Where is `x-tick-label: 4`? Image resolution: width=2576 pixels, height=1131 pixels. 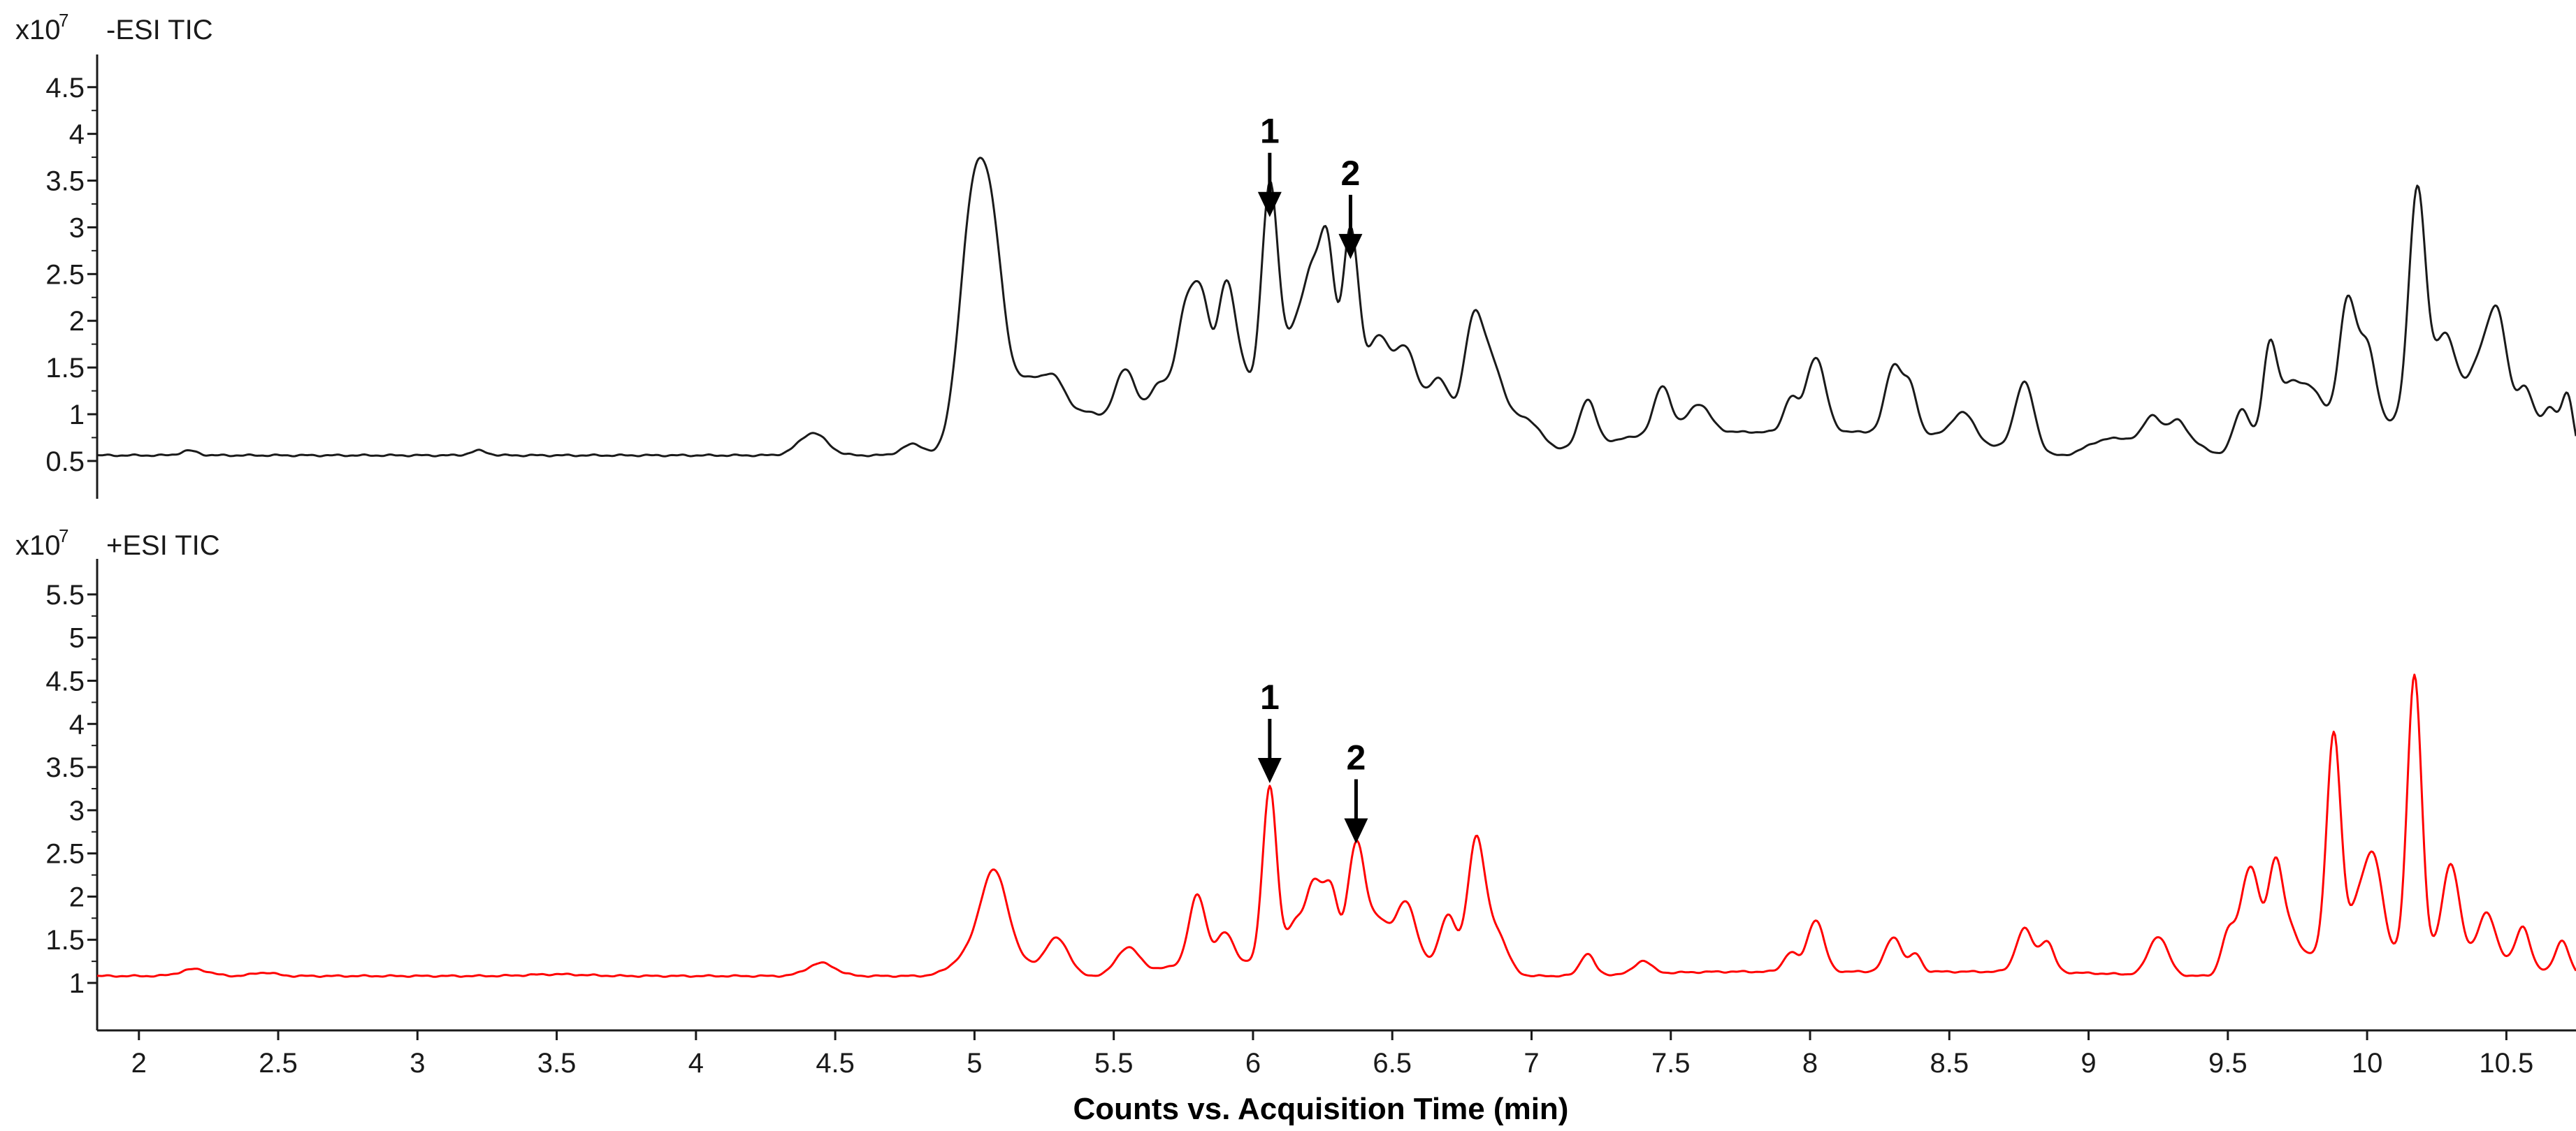
x-tick-label: 4 is located at coordinates (696, 1063).